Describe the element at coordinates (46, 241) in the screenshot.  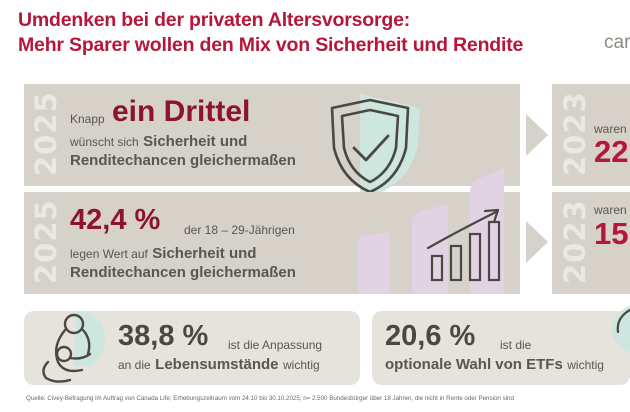
I see `year-label-panel-2: 2025` at that location.